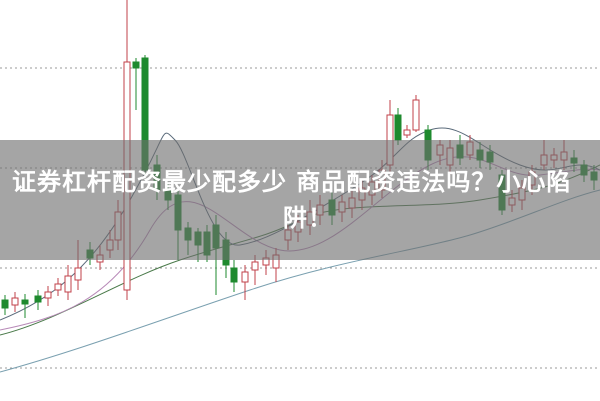  What do you see at coordinates (308, 218) in the screenshot?
I see `headline-line2: 阱！` at bounding box center [308, 218].